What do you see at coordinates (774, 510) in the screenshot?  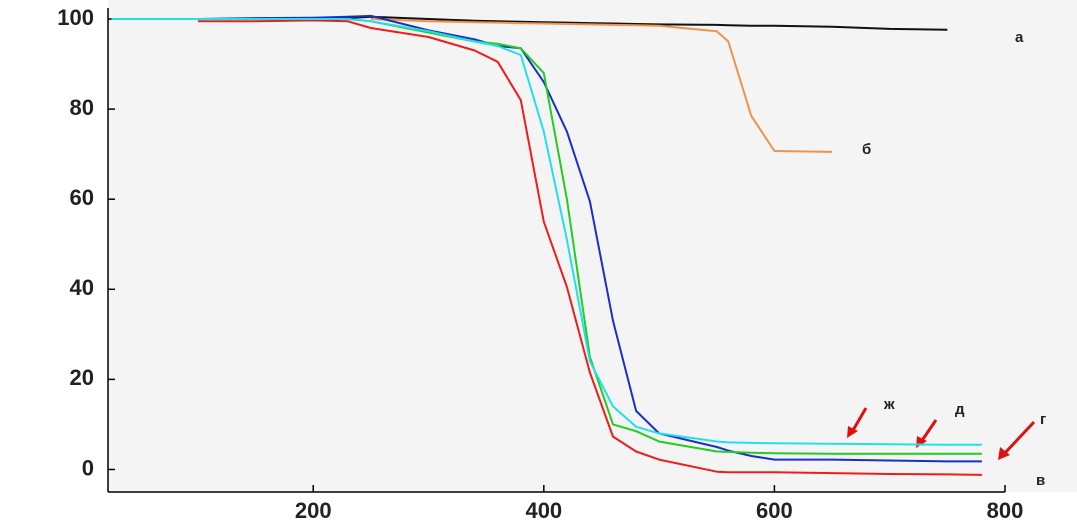 I see `x-tick-label: 600` at bounding box center [774, 510].